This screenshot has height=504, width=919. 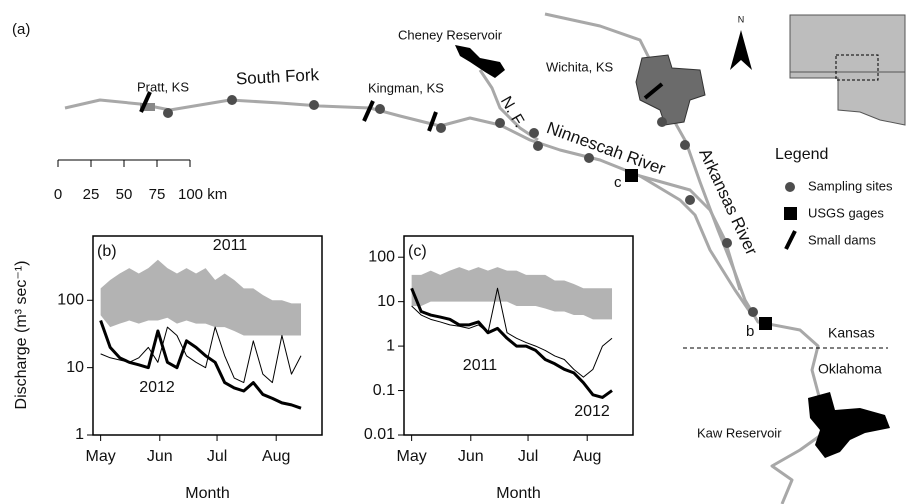 What do you see at coordinates (107, 251) in the screenshot?
I see `panel-label: (b)` at bounding box center [107, 251].